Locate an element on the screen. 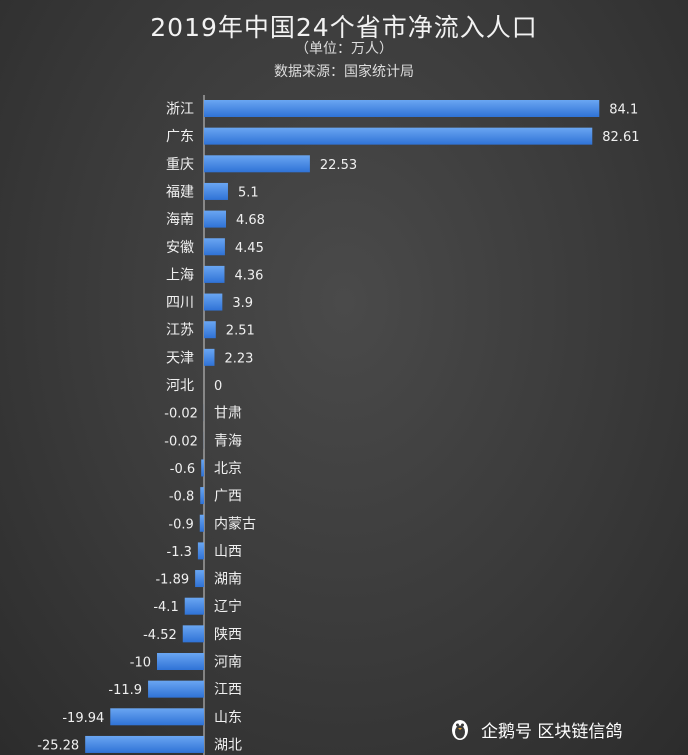 The image size is (688, 755). value-label: 2.23 is located at coordinates (238, 358).